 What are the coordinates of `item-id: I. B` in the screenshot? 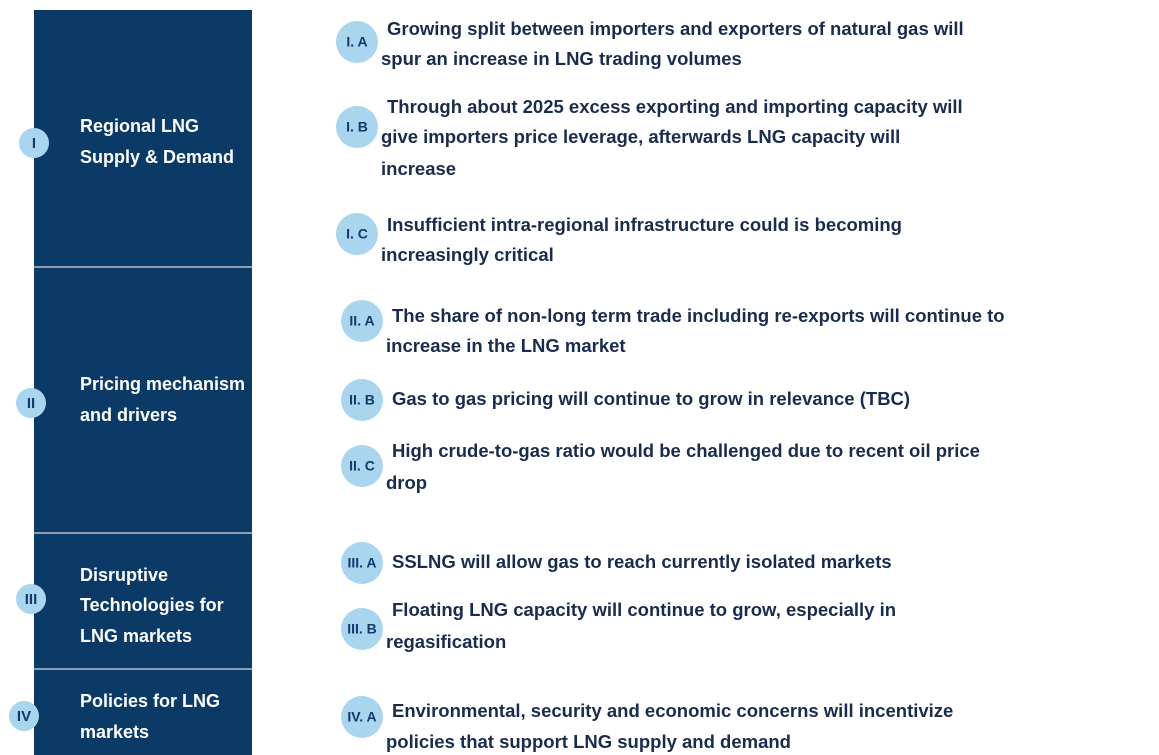 It's located at (357, 127).